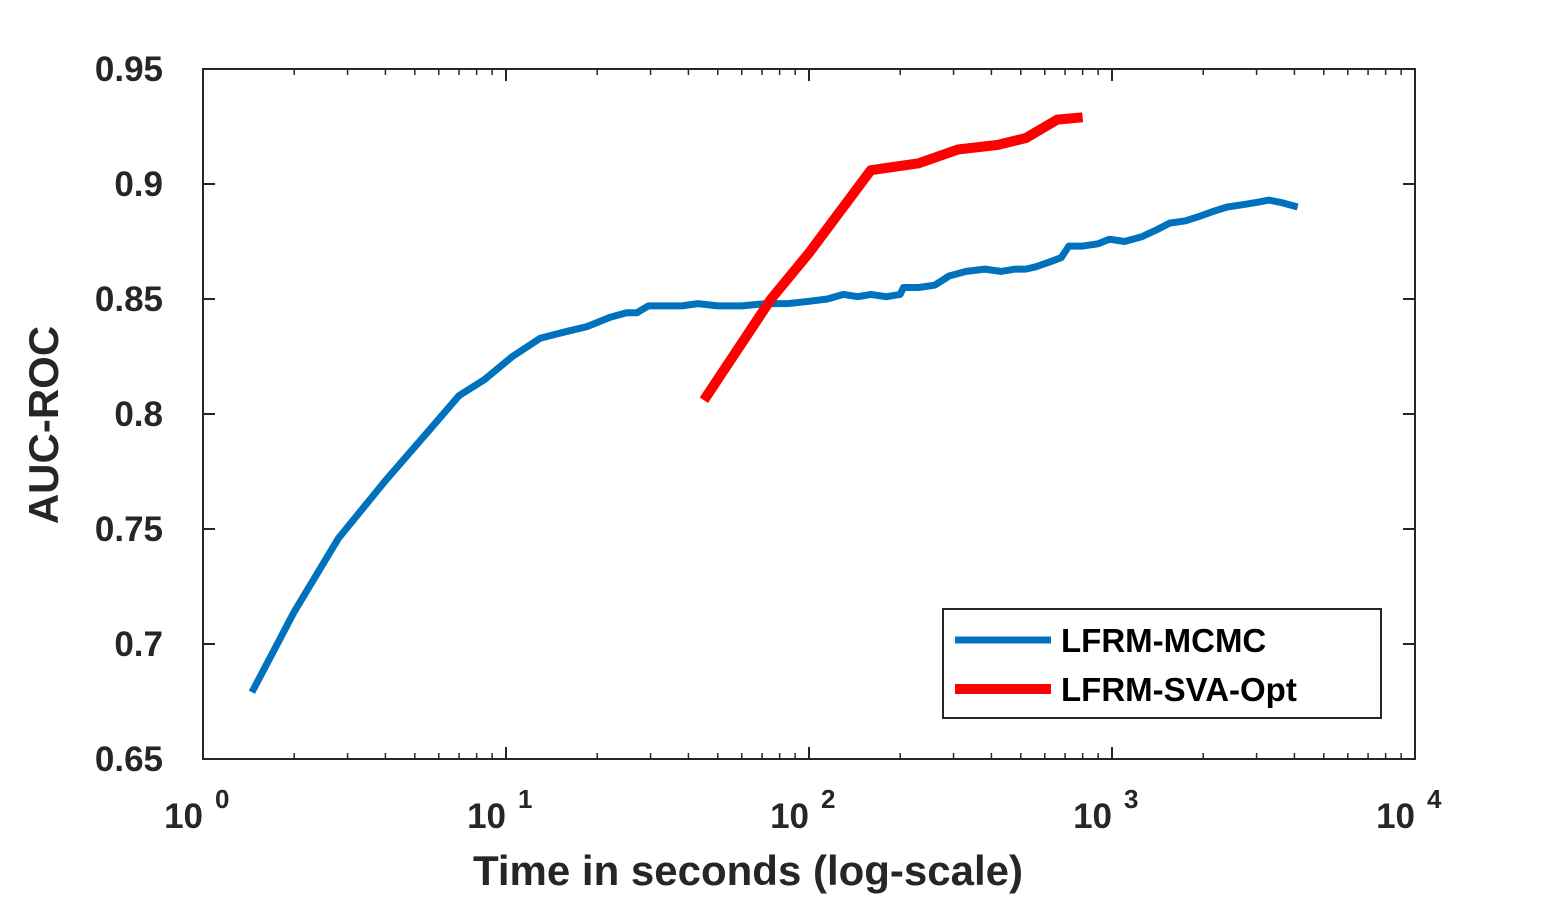 The height and width of the screenshot is (905, 1562). I want to click on legend: LFRM-MCMC LFRM-SVA-Opt, so click(1162, 663).